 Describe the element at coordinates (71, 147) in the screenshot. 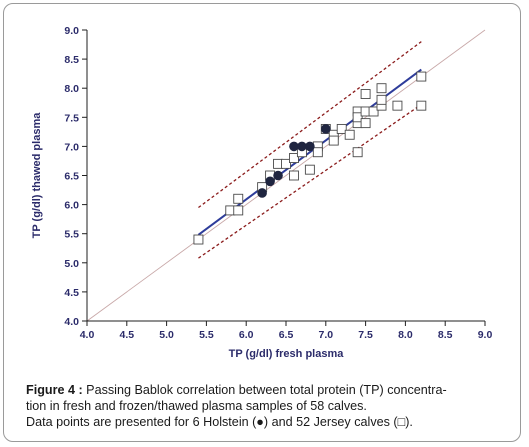

I see `y-tick-label: 7.0` at that location.